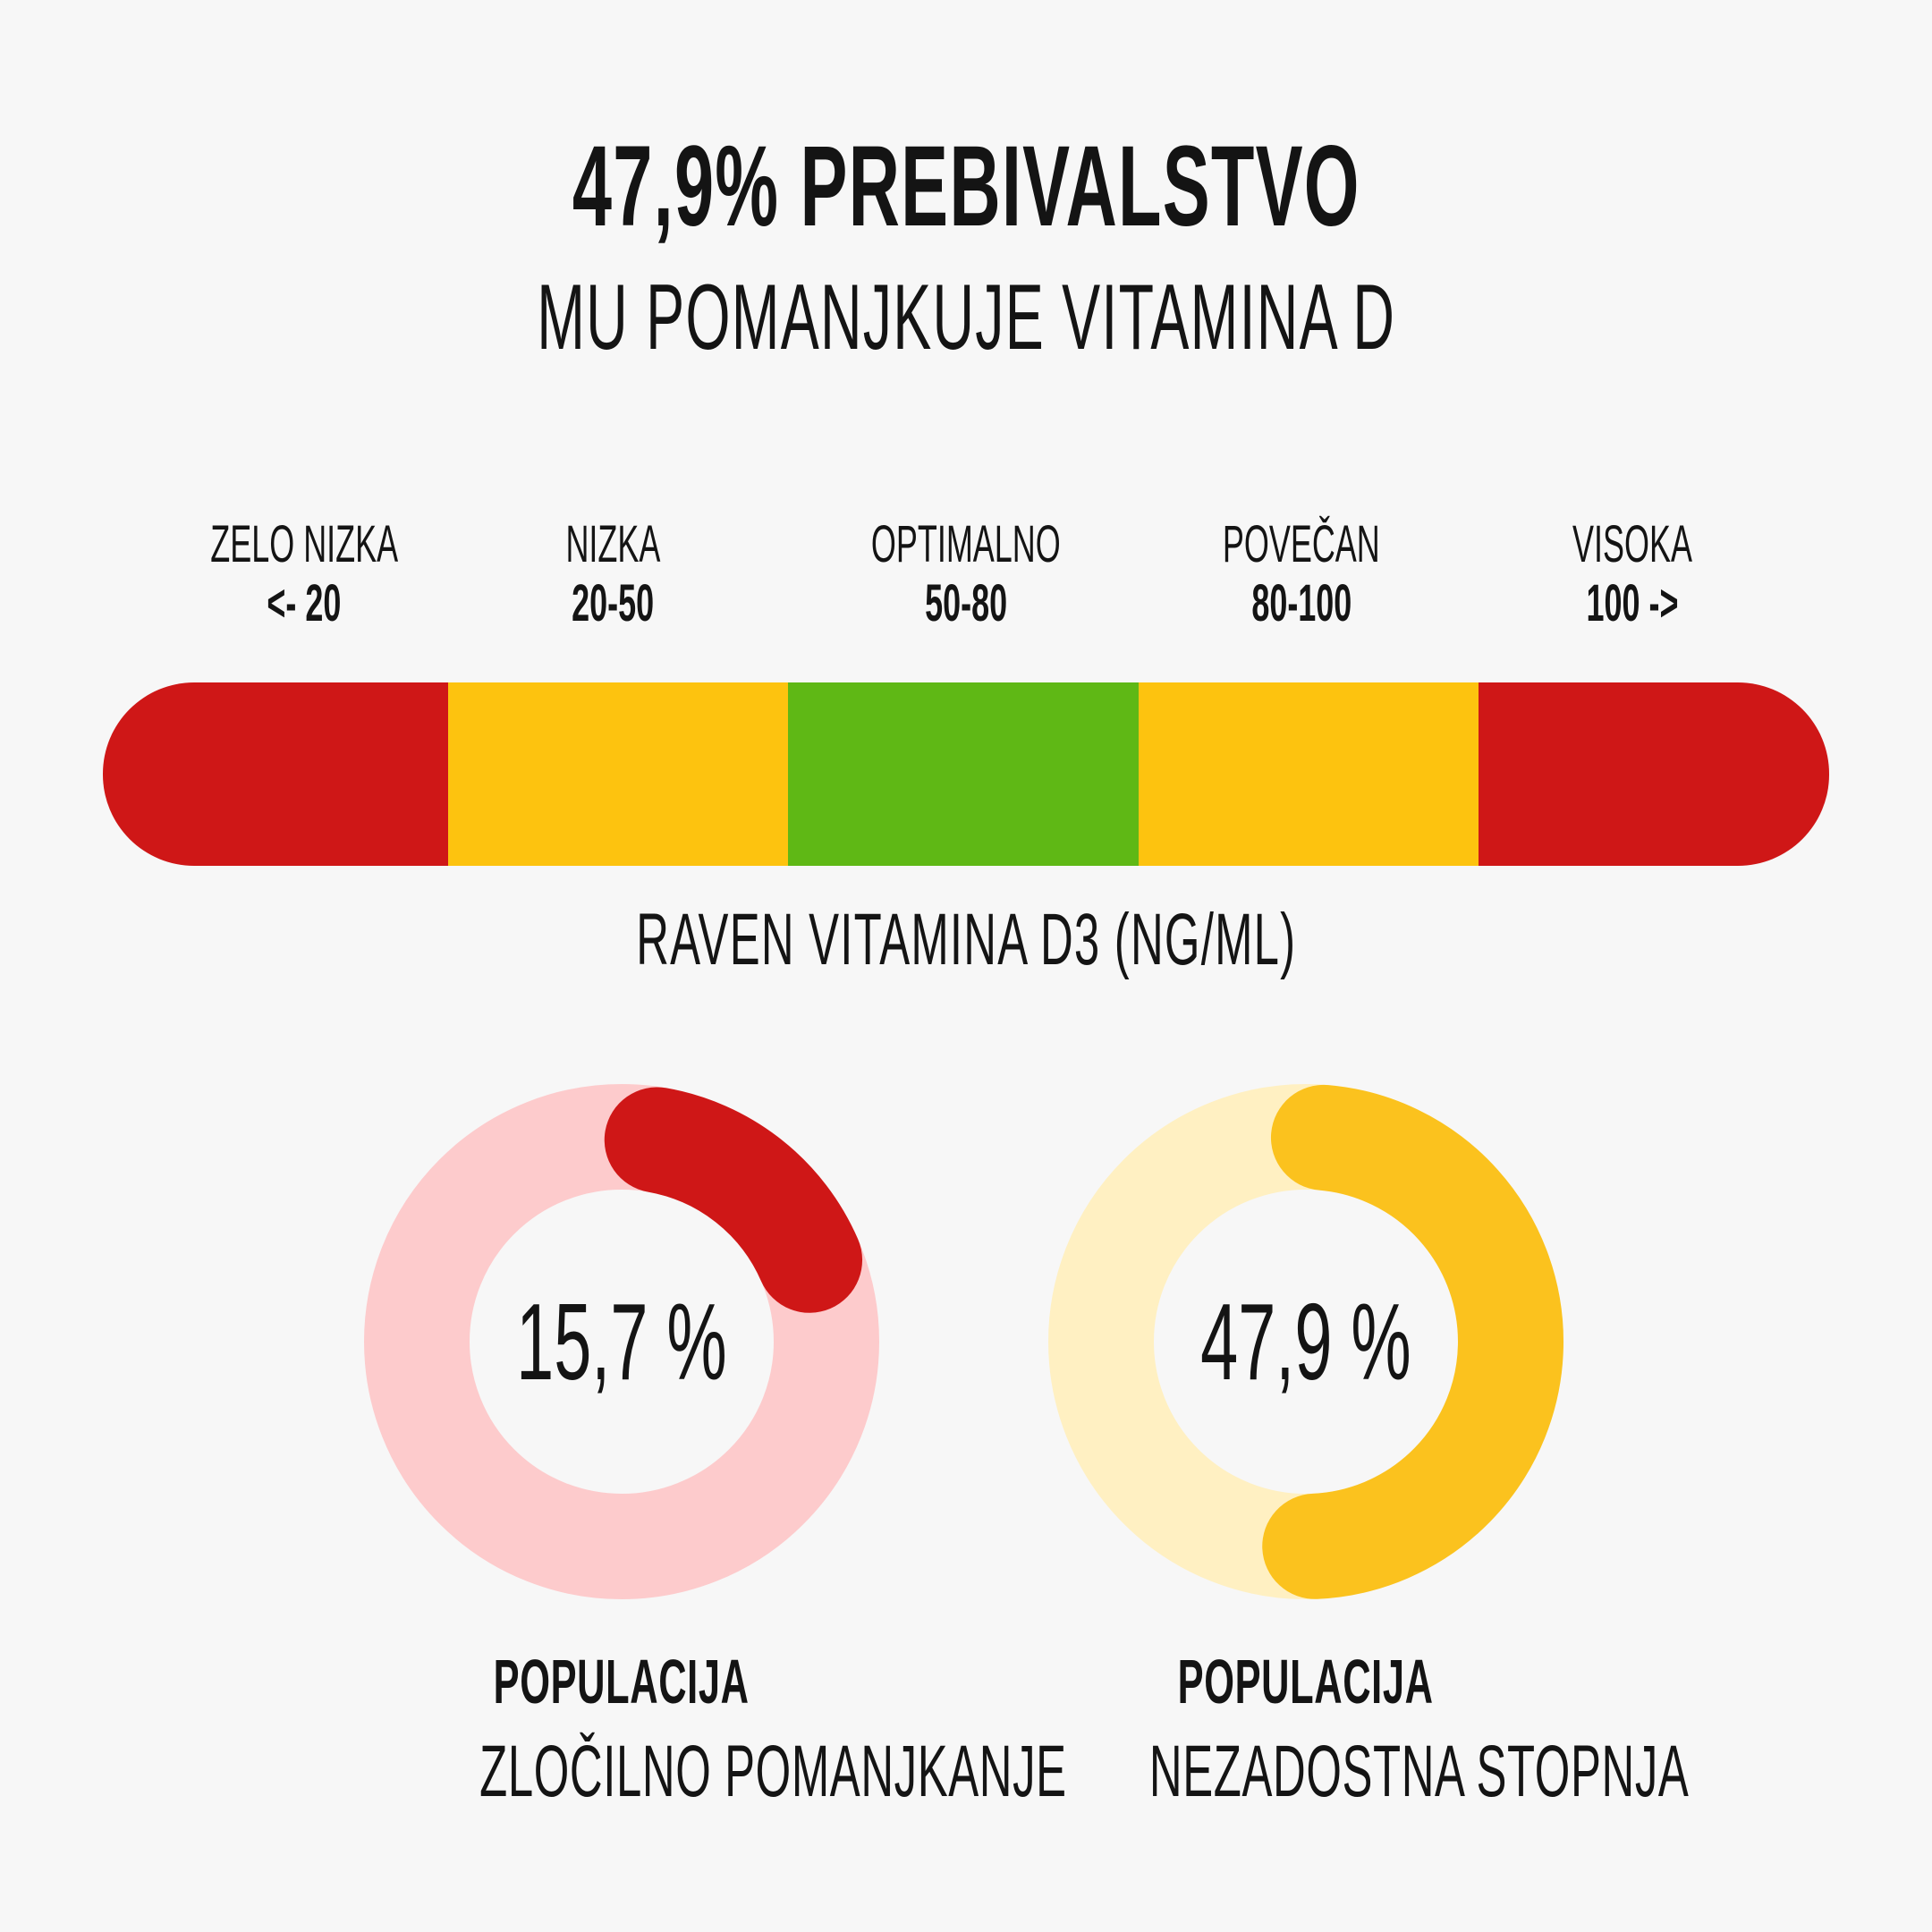 The height and width of the screenshot is (1932, 1932). What do you see at coordinates (304, 603) in the screenshot?
I see `band-range: <- 20` at bounding box center [304, 603].